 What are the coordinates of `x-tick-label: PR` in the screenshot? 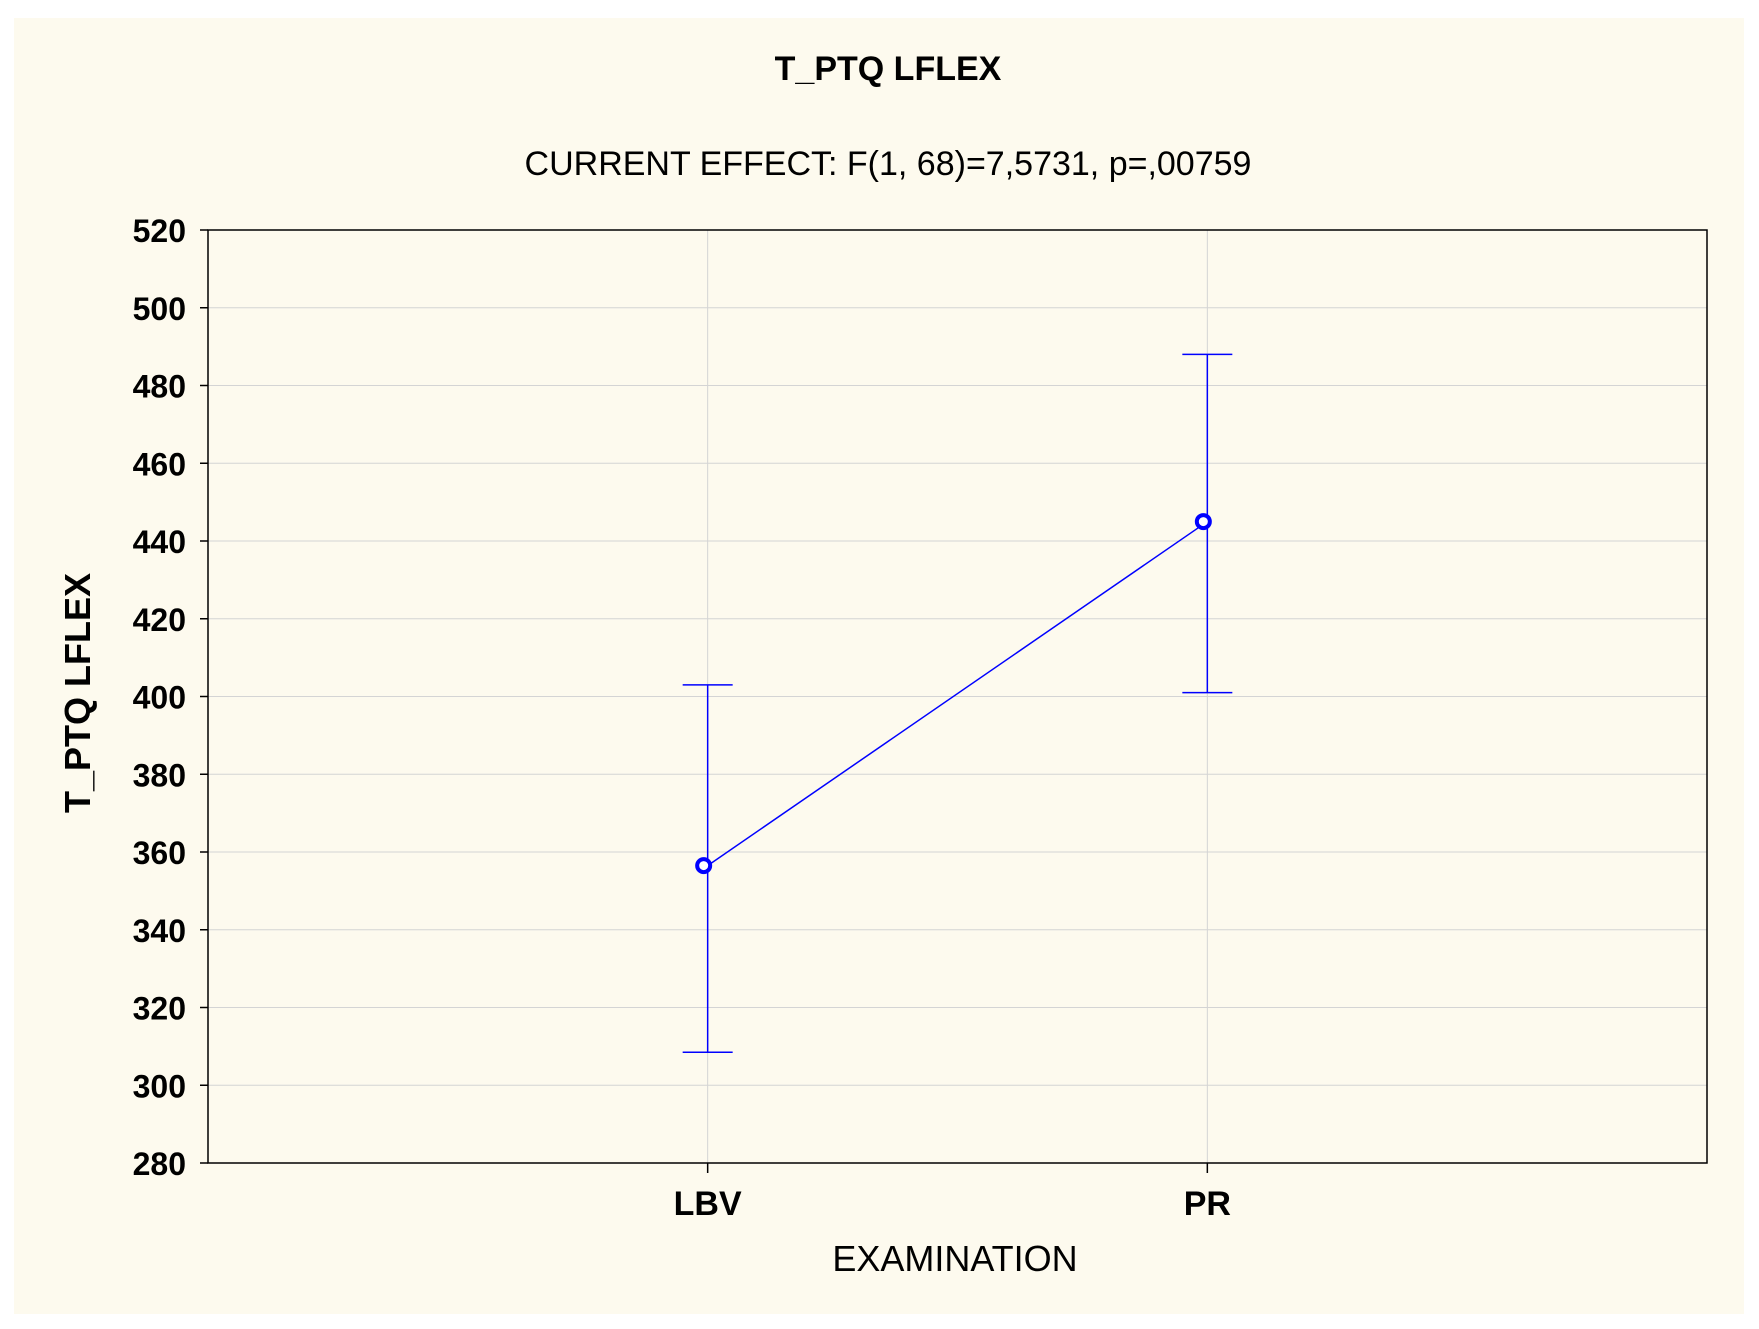 It's located at (1207, 1204).